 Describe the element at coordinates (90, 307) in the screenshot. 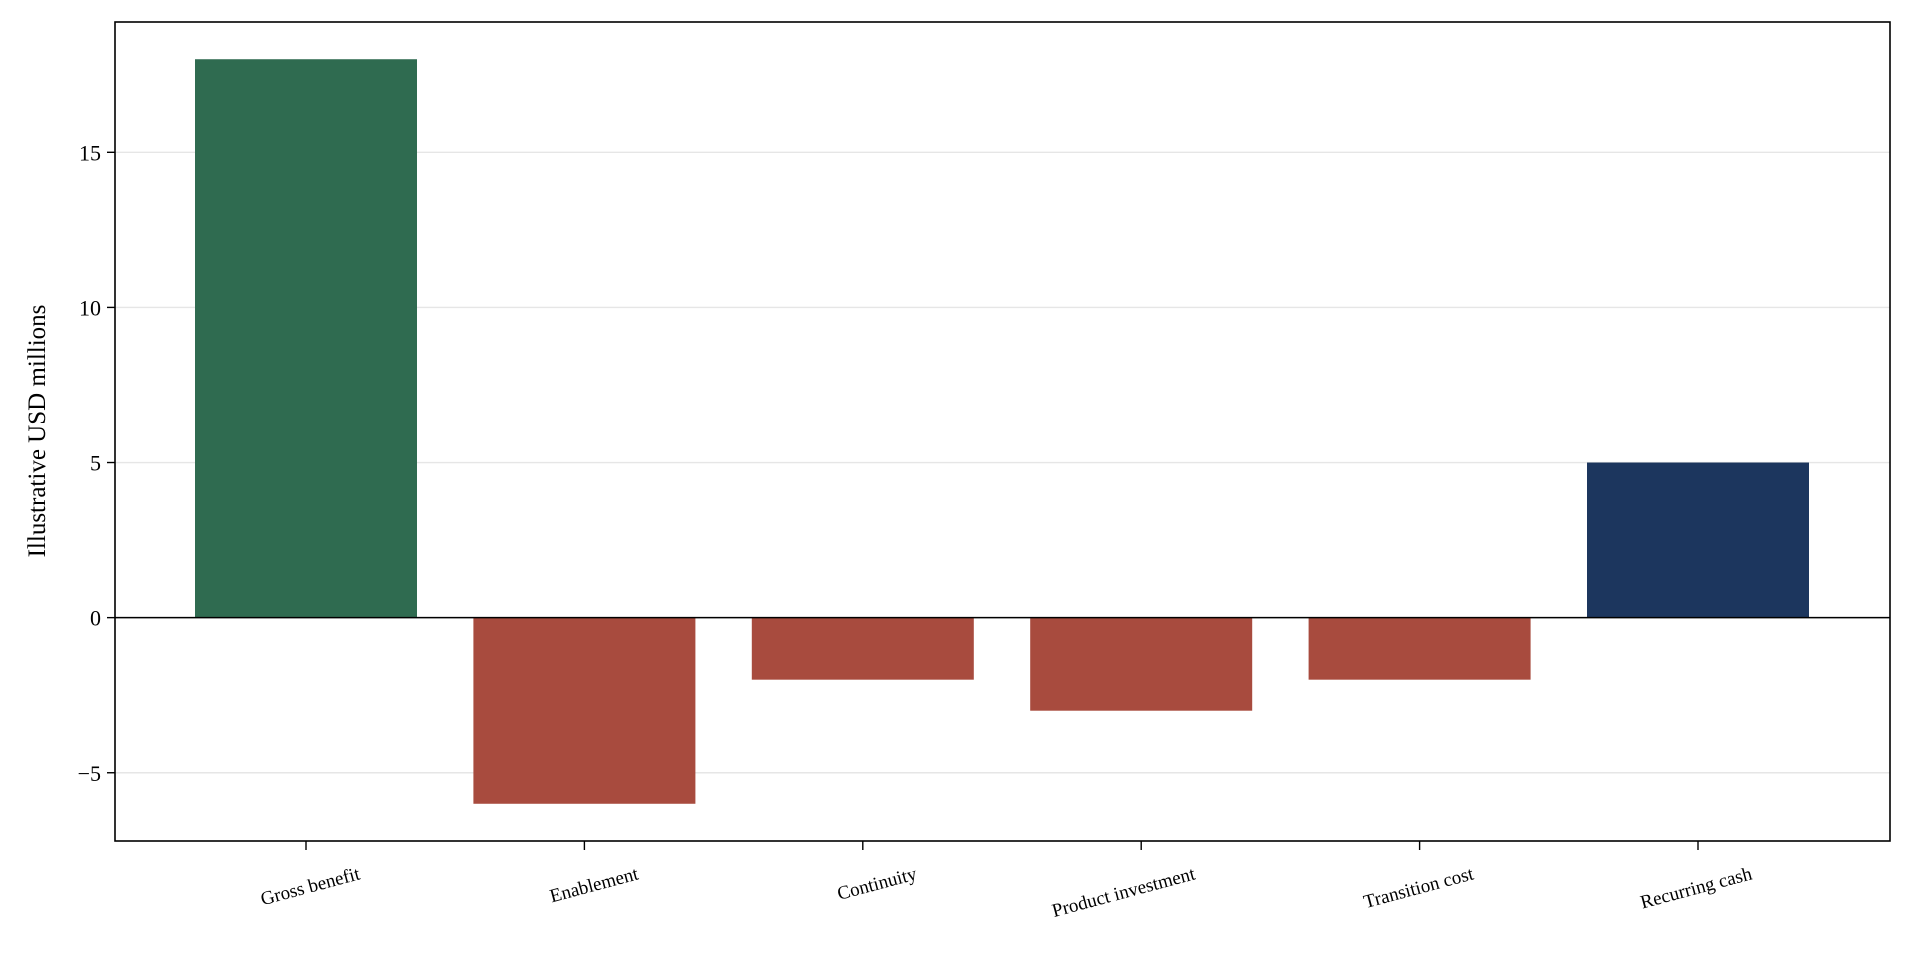

I see `y-tick-label: 10` at that location.